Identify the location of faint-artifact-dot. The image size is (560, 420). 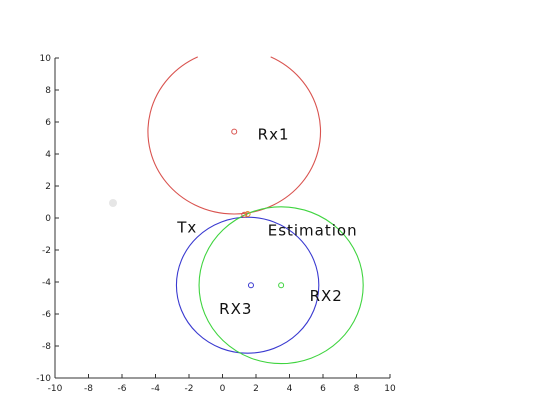
(113, 203).